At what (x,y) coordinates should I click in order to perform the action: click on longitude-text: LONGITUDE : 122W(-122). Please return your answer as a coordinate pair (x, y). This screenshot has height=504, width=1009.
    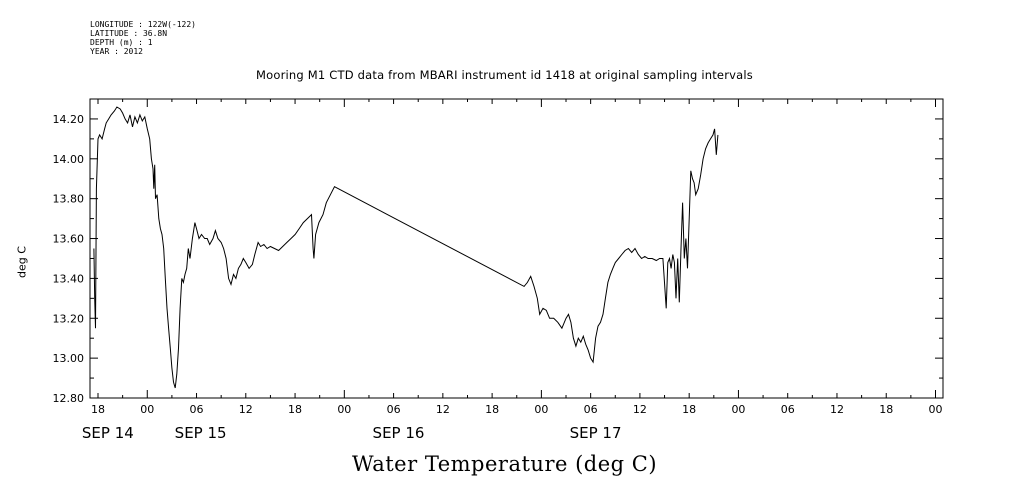
    Looking at the image, I should click on (143, 24).